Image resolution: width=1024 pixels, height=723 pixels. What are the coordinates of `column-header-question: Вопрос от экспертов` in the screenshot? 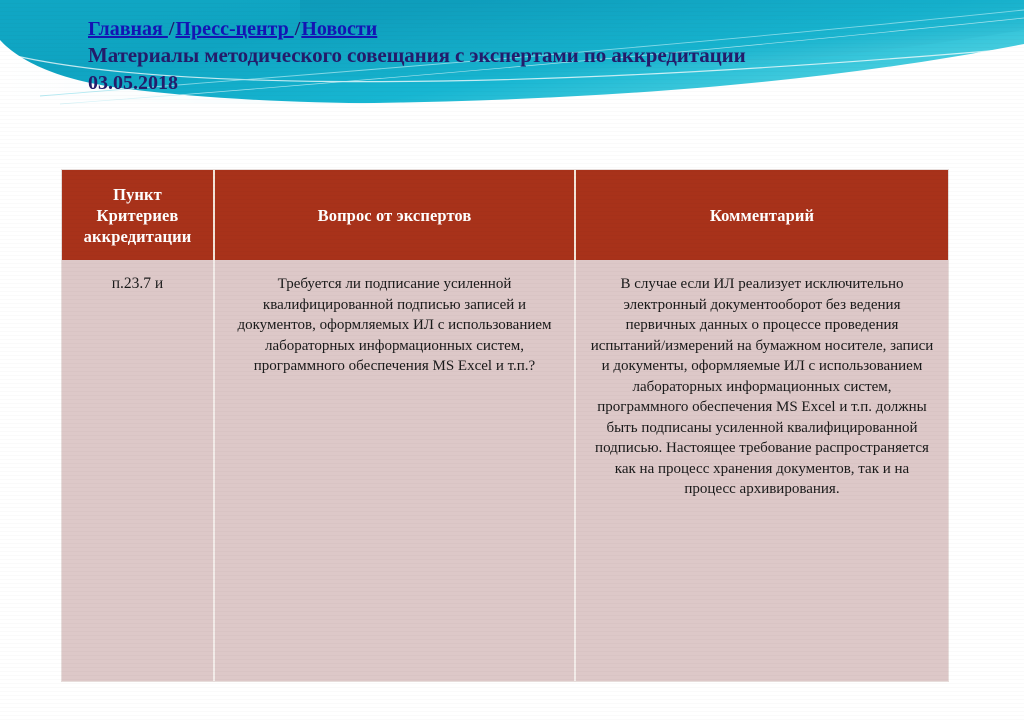 It's located at (394, 215).